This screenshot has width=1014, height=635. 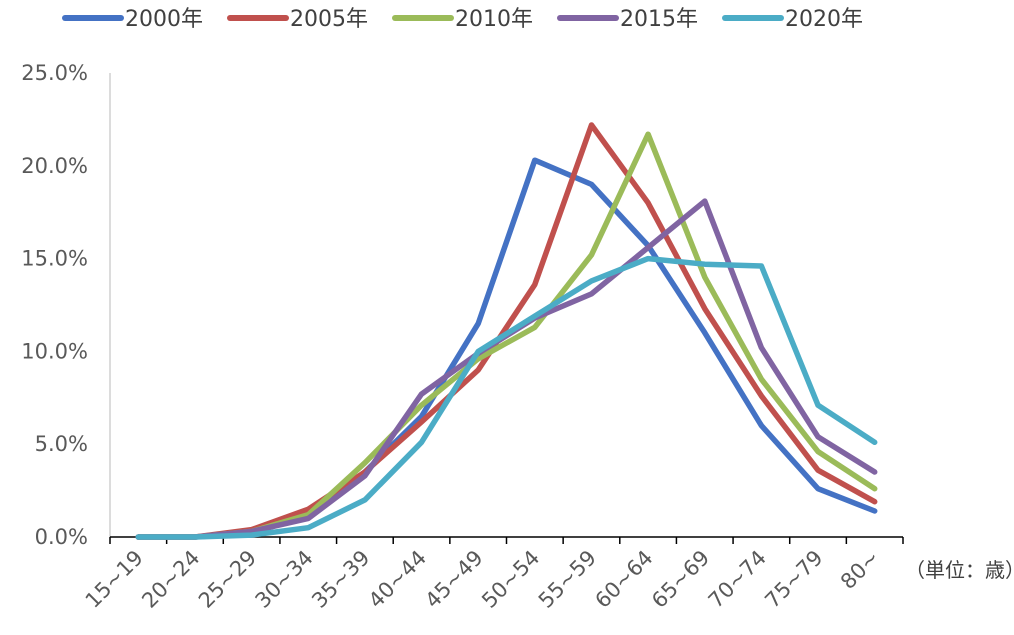 I want to click on legend-label: 2020年, so click(x=824, y=19).